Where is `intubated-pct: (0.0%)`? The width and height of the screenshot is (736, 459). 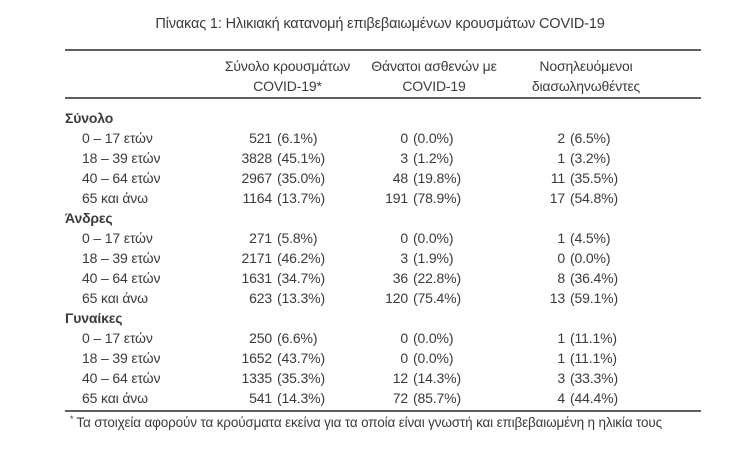 intubated-pct: (0.0%) is located at coordinates (590, 258).